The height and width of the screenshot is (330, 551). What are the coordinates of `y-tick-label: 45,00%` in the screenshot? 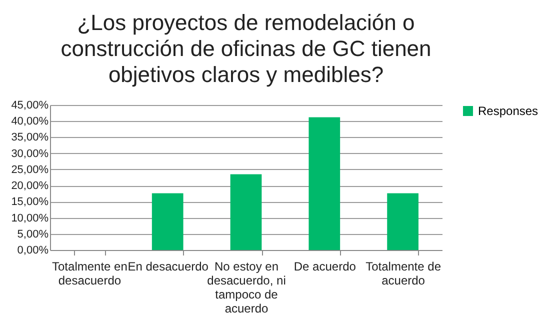 It's located at (30, 106).